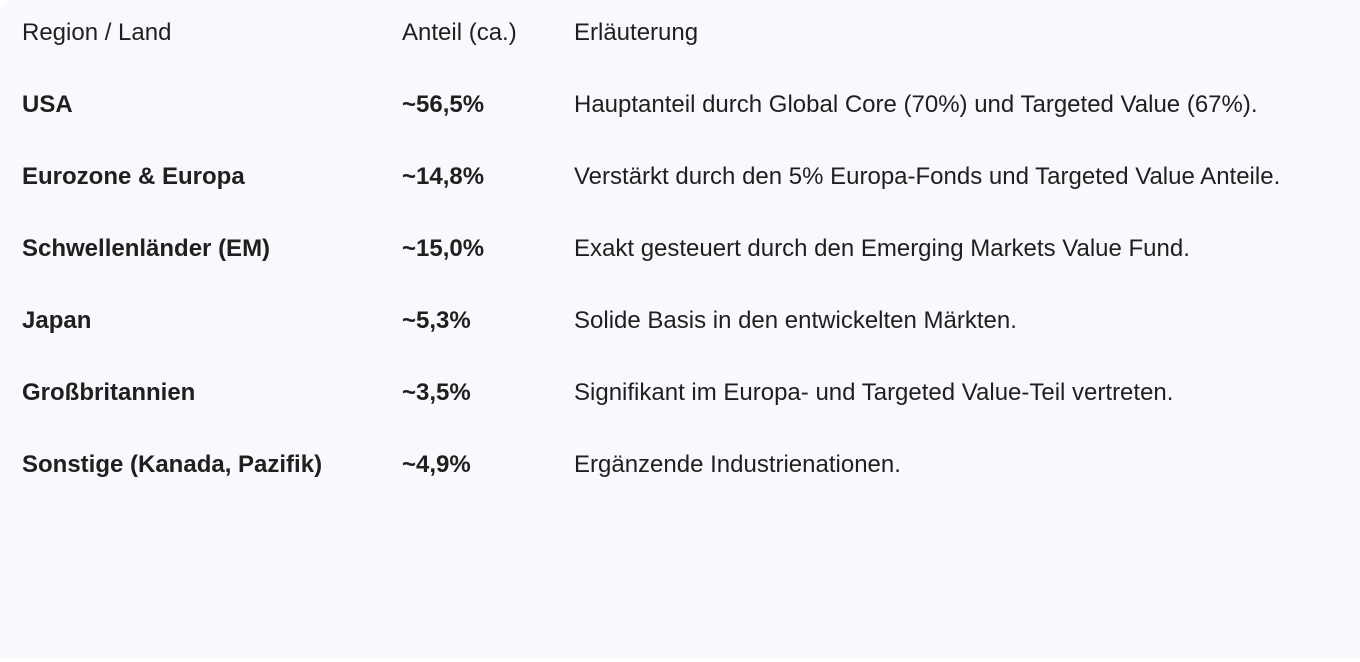  What do you see at coordinates (436, 320) in the screenshot?
I see `share-cell: ~5,3%` at bounding box center [436, 320].